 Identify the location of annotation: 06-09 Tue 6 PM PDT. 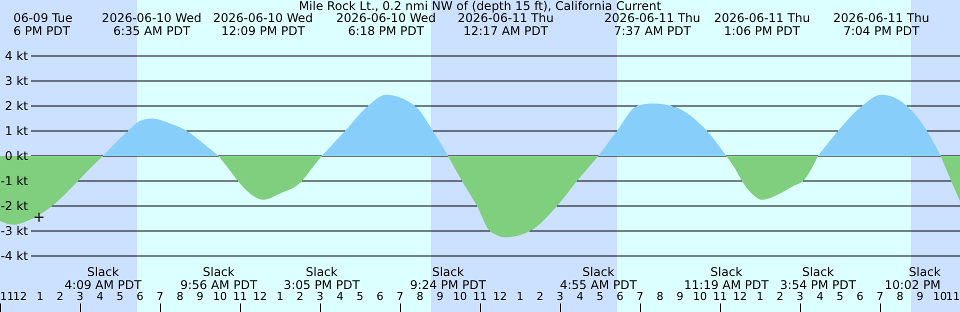
(43, 24).